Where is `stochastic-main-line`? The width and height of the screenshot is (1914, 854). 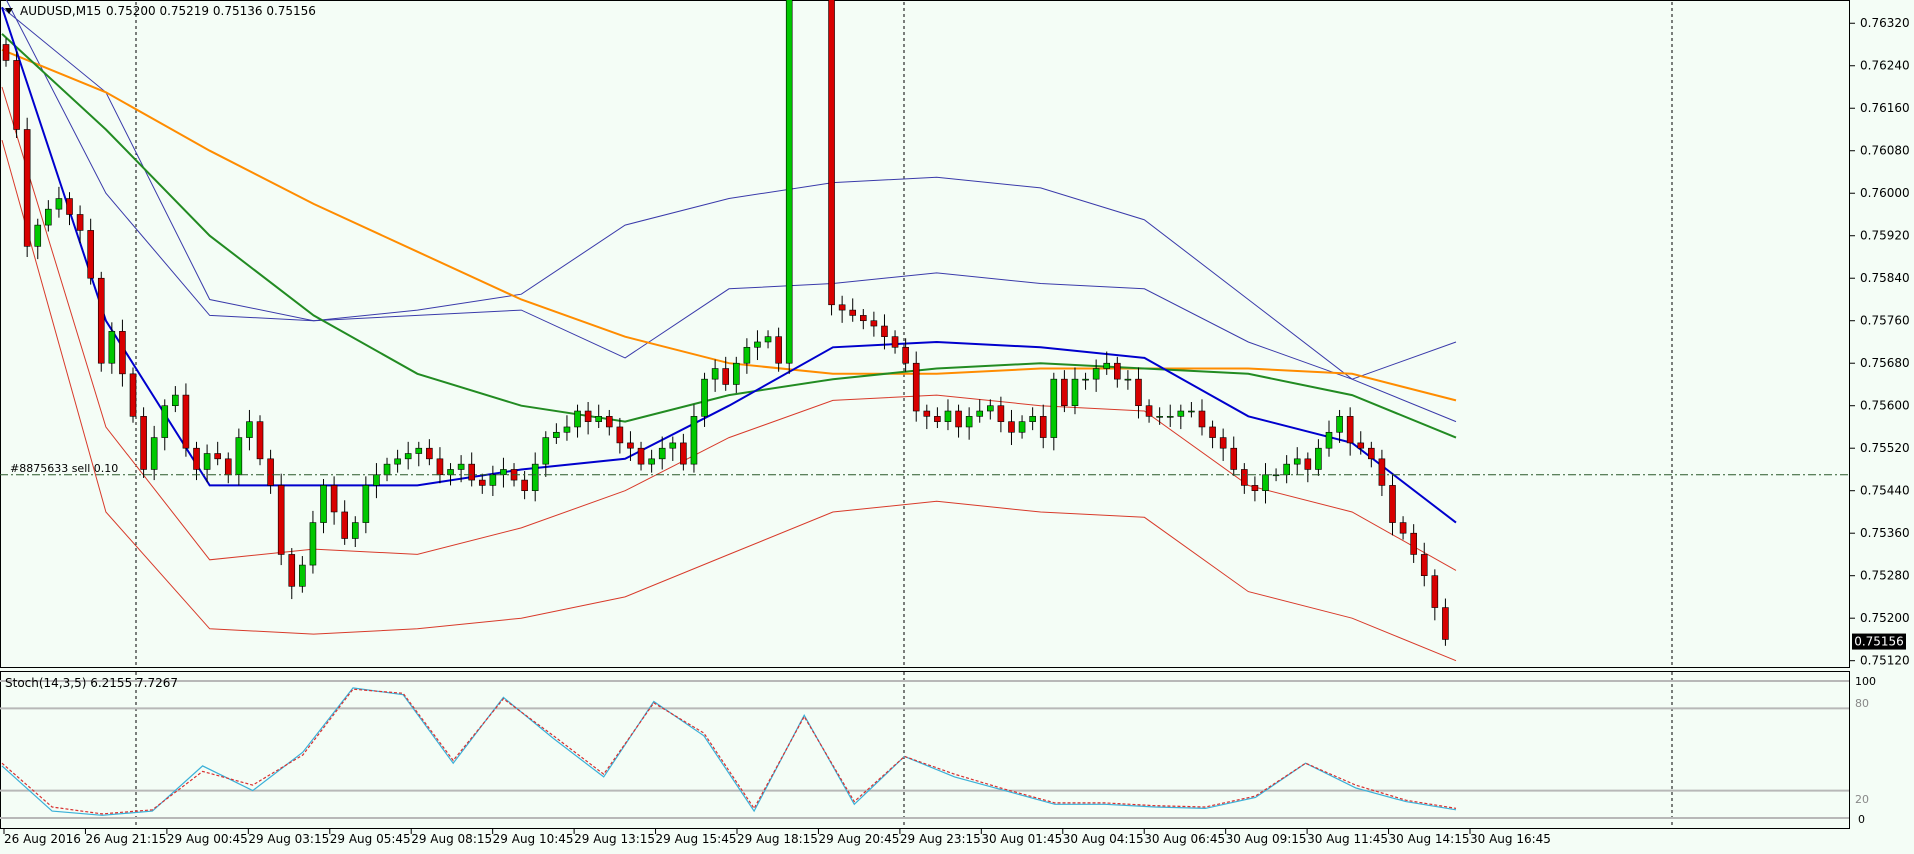 stochastic-main-line is located at coordinates (729, 751).